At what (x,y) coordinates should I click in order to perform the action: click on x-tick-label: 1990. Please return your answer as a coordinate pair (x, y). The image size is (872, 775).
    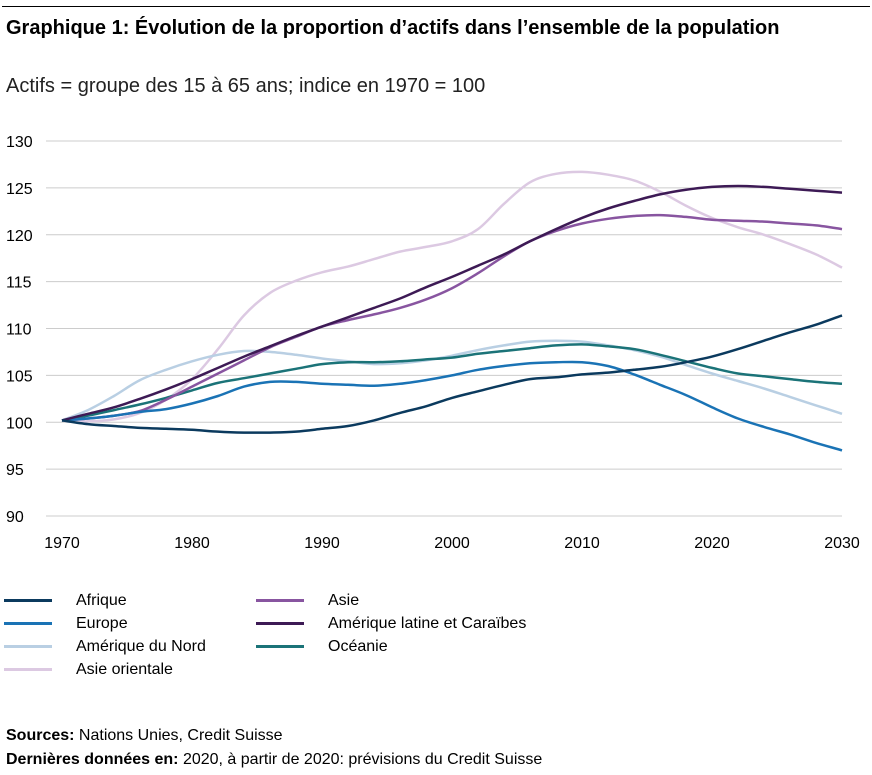
    Looking at the image, I should click on (322, 543).